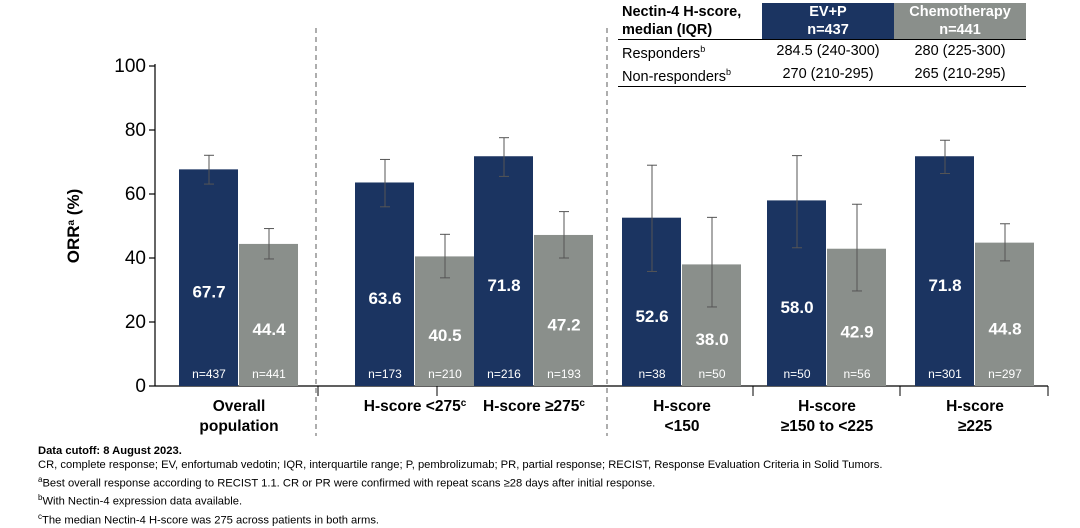 The height and width of the screenshot is (528, 1080). Describe the element at coordinates (415, 407) in the screenshot. I see `category-label: H-score <275c` at that location.